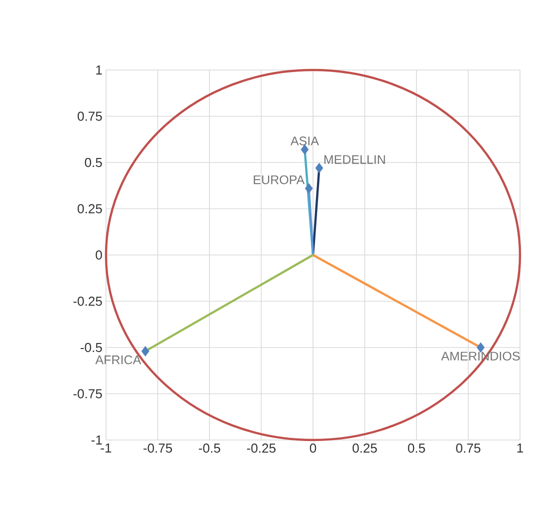 The height and width of the screenshot is (522, 548). Describe the element at coordinates (304, 141) in the screenshot. I see `annotation: ASIA` at that location.